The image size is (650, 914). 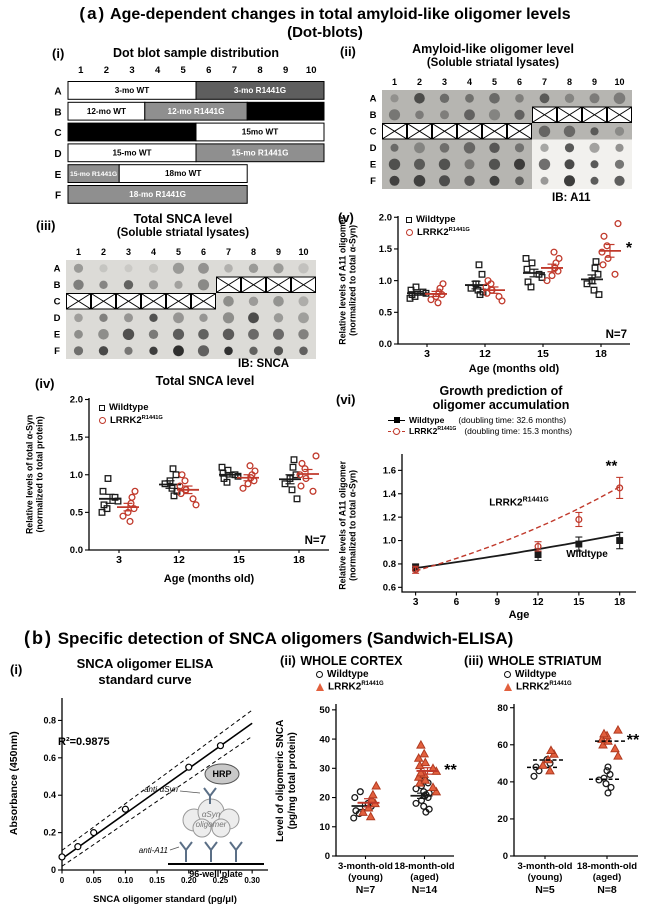 I want to click on svg-text: C, so click(x=57, y=133).